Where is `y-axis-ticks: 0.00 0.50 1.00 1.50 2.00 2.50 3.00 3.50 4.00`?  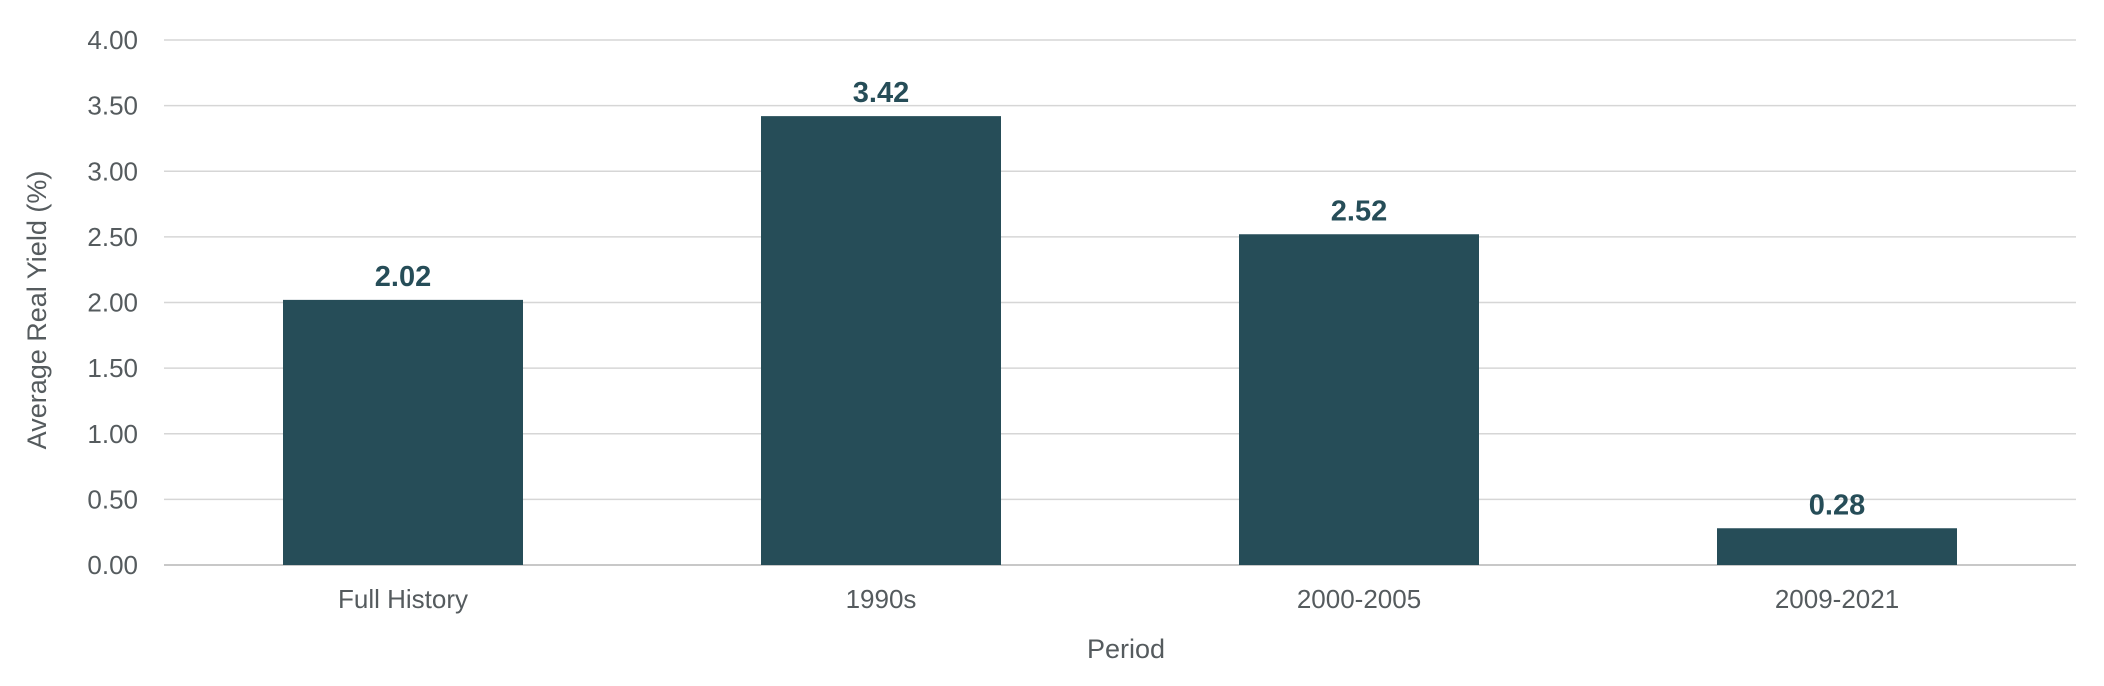
y-axis-ticks: 0.00 0.50 1.00 1.50 2.00 2.50 3.00 3.50 4.00 is located at coordinates (112, 302).